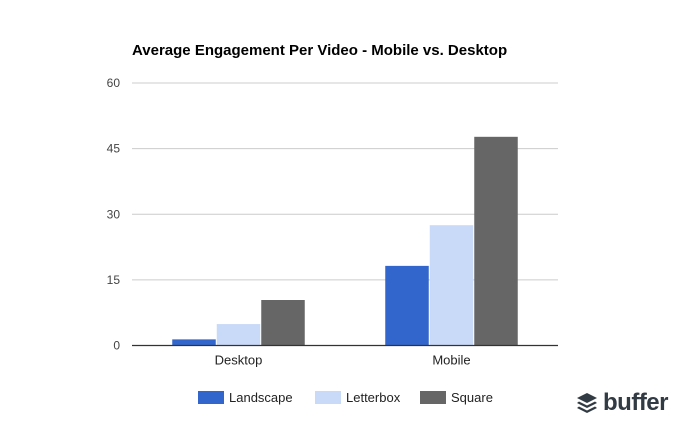  What do you see at coordinates (261, 397) in the screenshot?
I see `legend-label-landscape: Landscape` at bounding box center [261, 397].